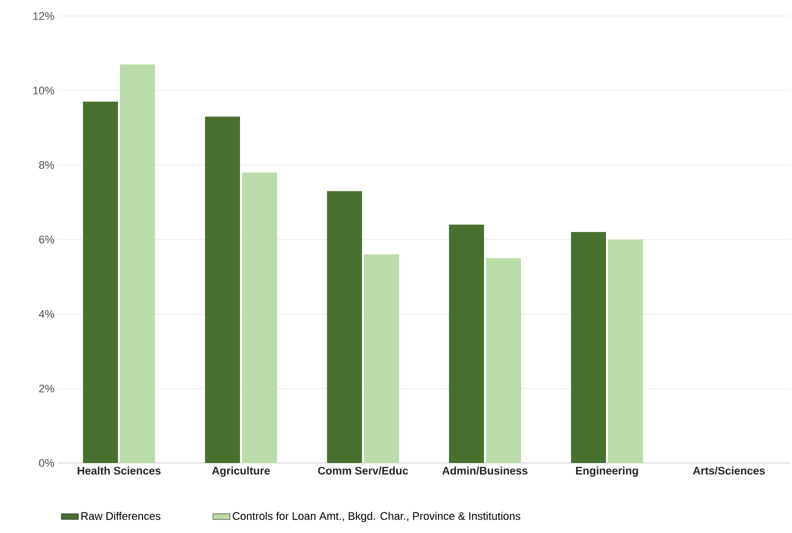  I want to click on y-tick-label: 12%, so click(43, 16).